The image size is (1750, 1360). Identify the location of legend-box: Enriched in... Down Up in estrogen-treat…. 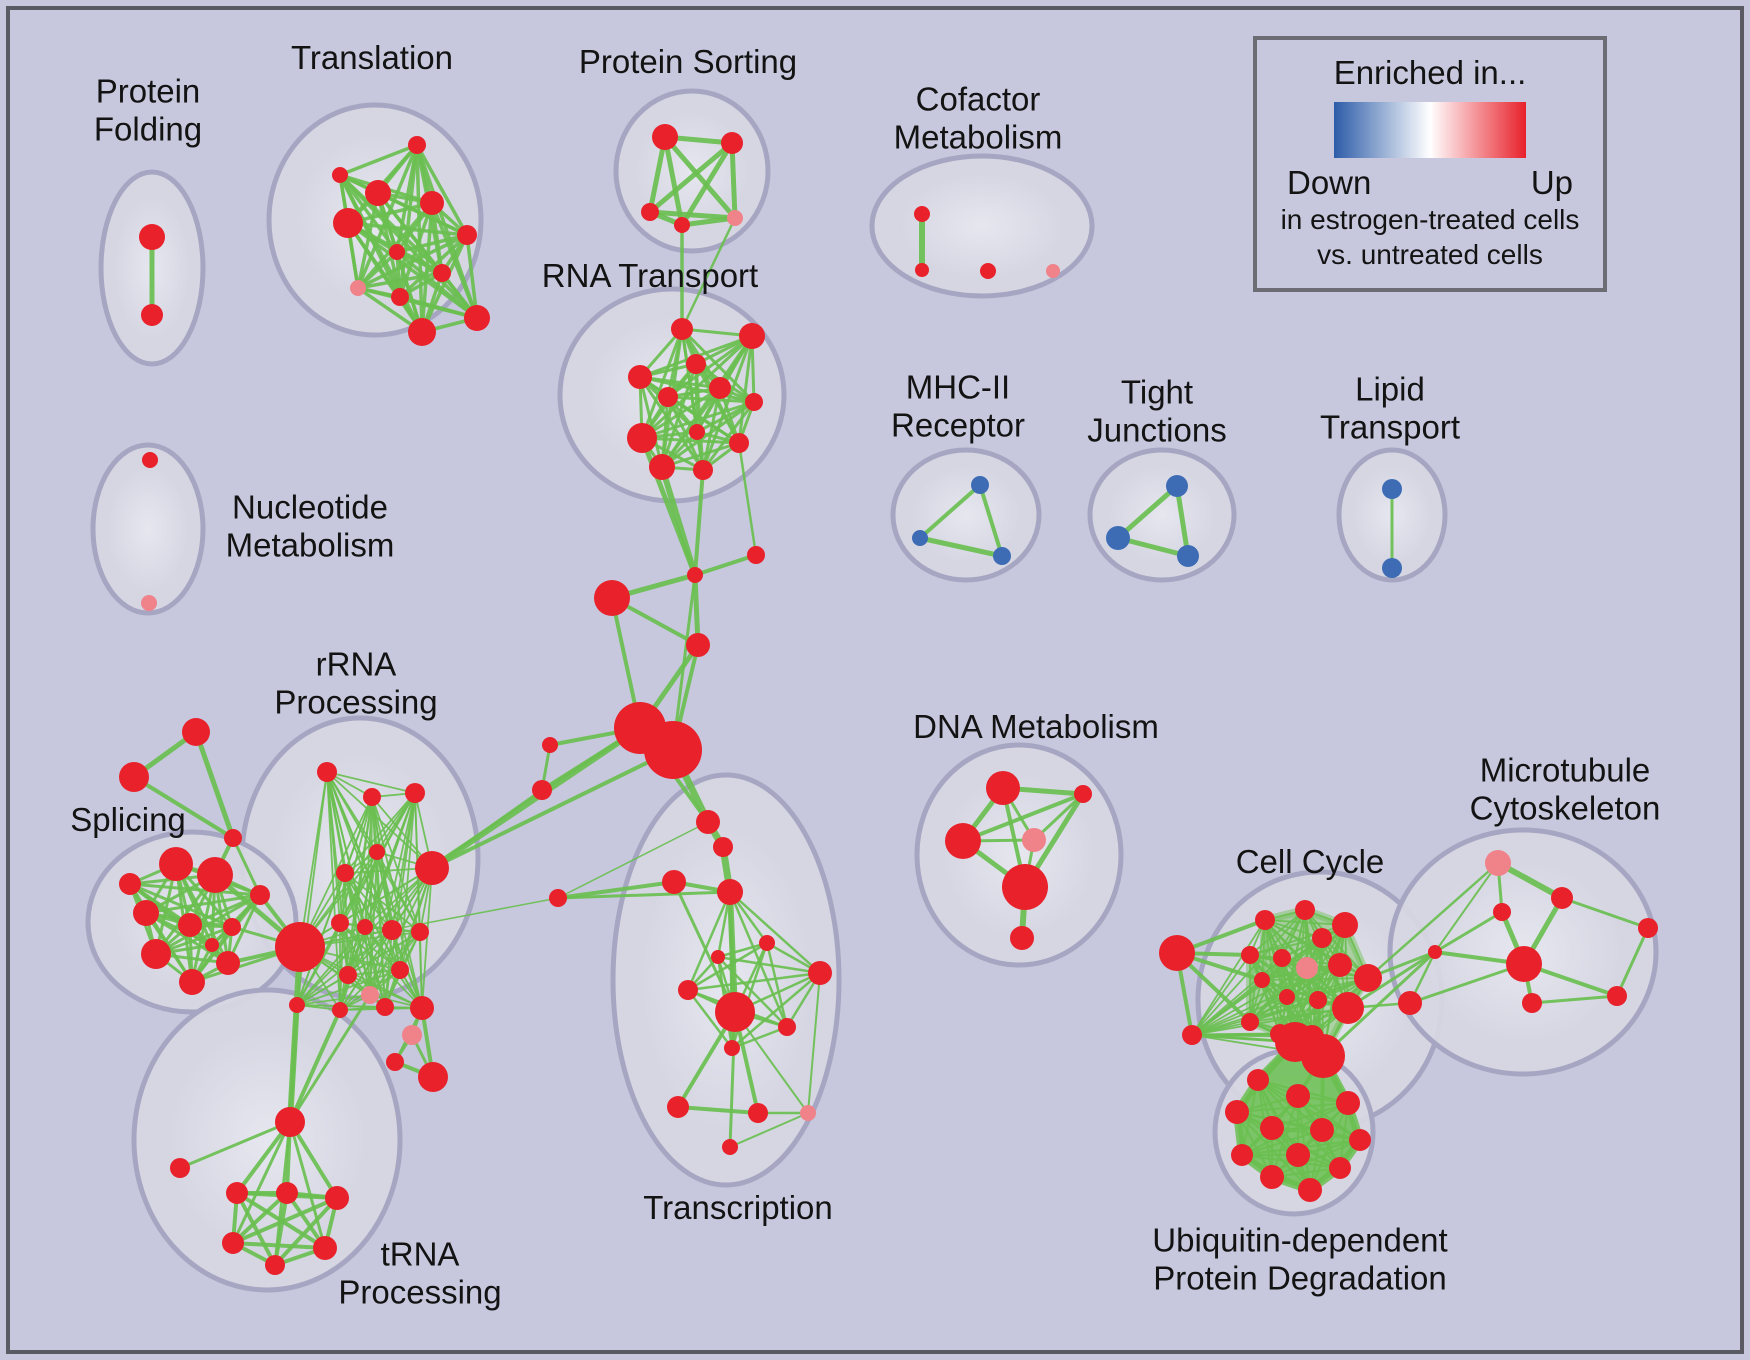
(1430, 164).